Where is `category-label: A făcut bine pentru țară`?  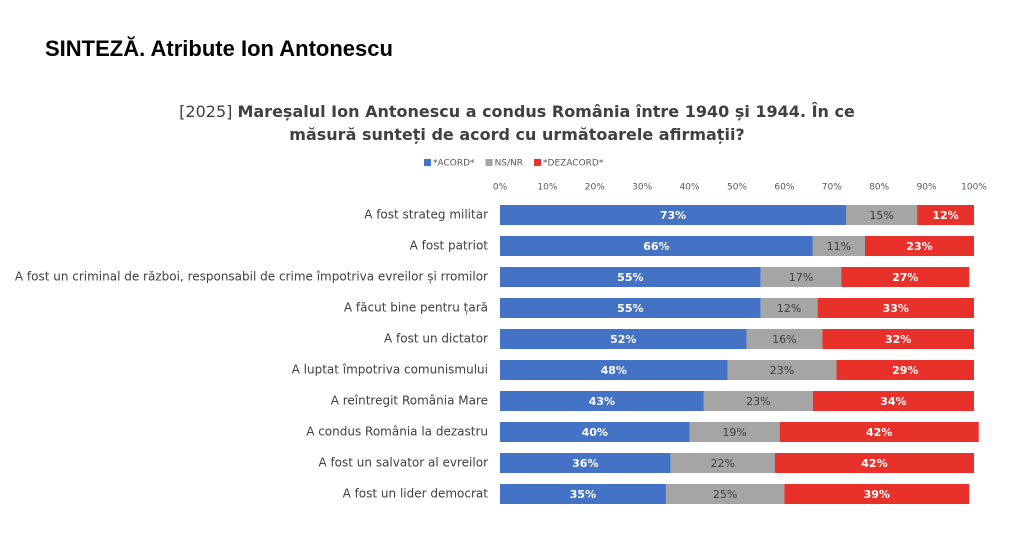
category-label: A făcut bine pentru țară is located at coordinates (416, 308).